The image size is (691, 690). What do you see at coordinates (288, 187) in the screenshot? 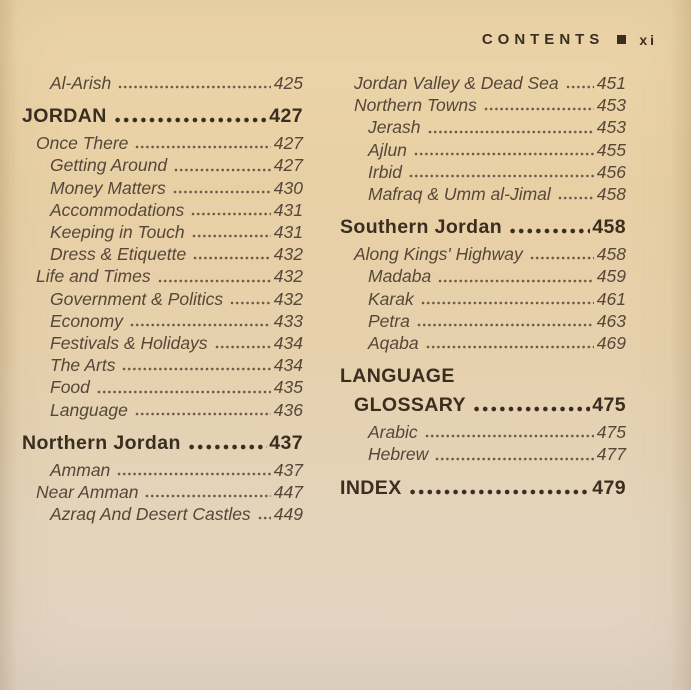
I see `toc-entry-page: 430` at bounding box center [288, 187].